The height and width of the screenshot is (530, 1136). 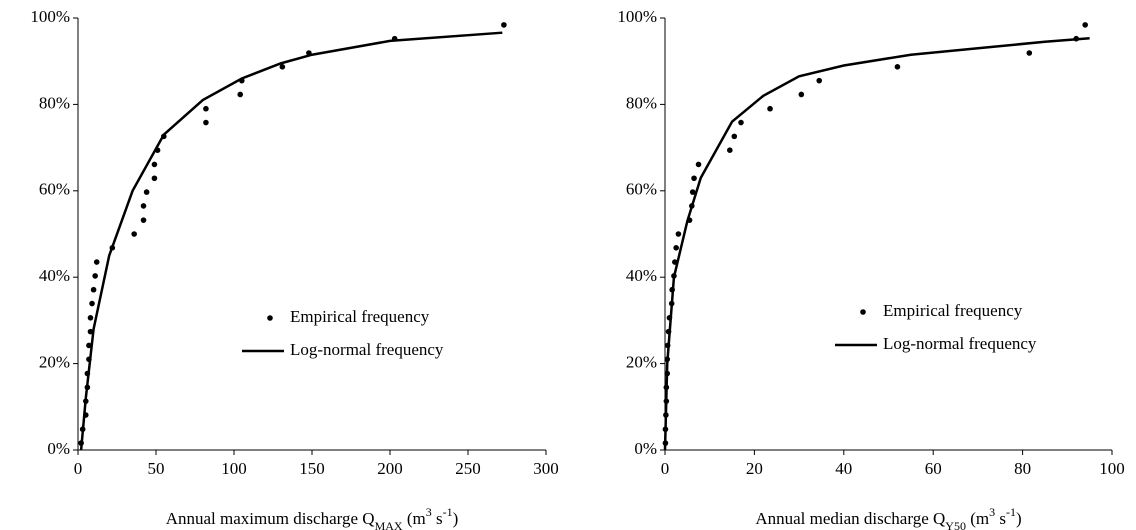 What do you see at coordinates (850, 518) in the screenshot?
I see `x-axis-label-part: Annual median discharge Q` at bounding box center [850, 518].